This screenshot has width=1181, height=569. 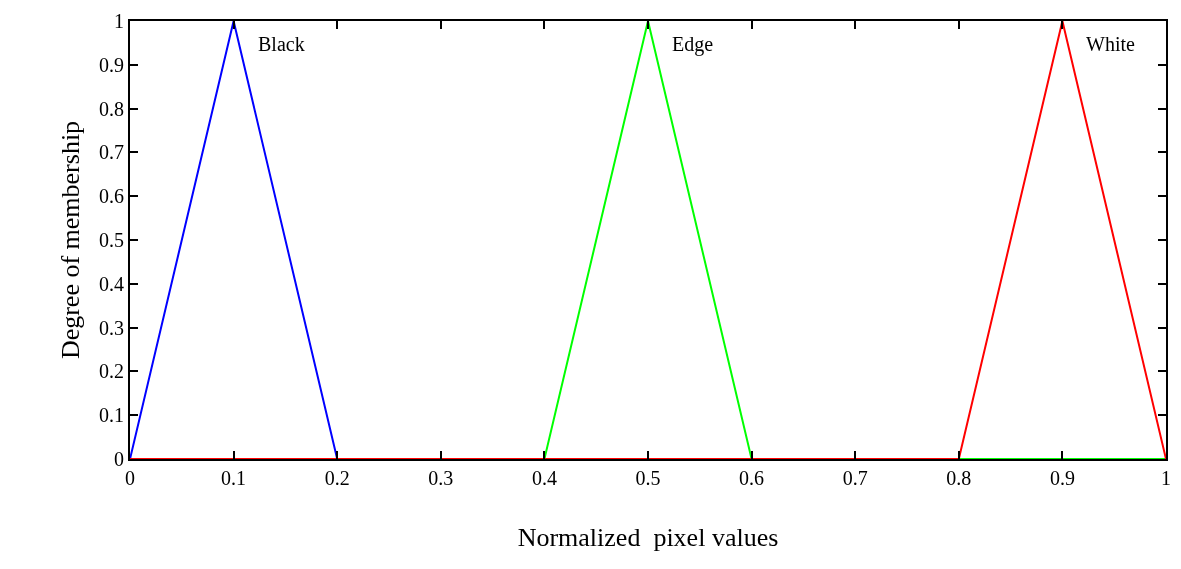 What do you see at coordinates (119, 459) in the screenshot?
I see `y-tick-label: 0` at bounding box center [119, 459].